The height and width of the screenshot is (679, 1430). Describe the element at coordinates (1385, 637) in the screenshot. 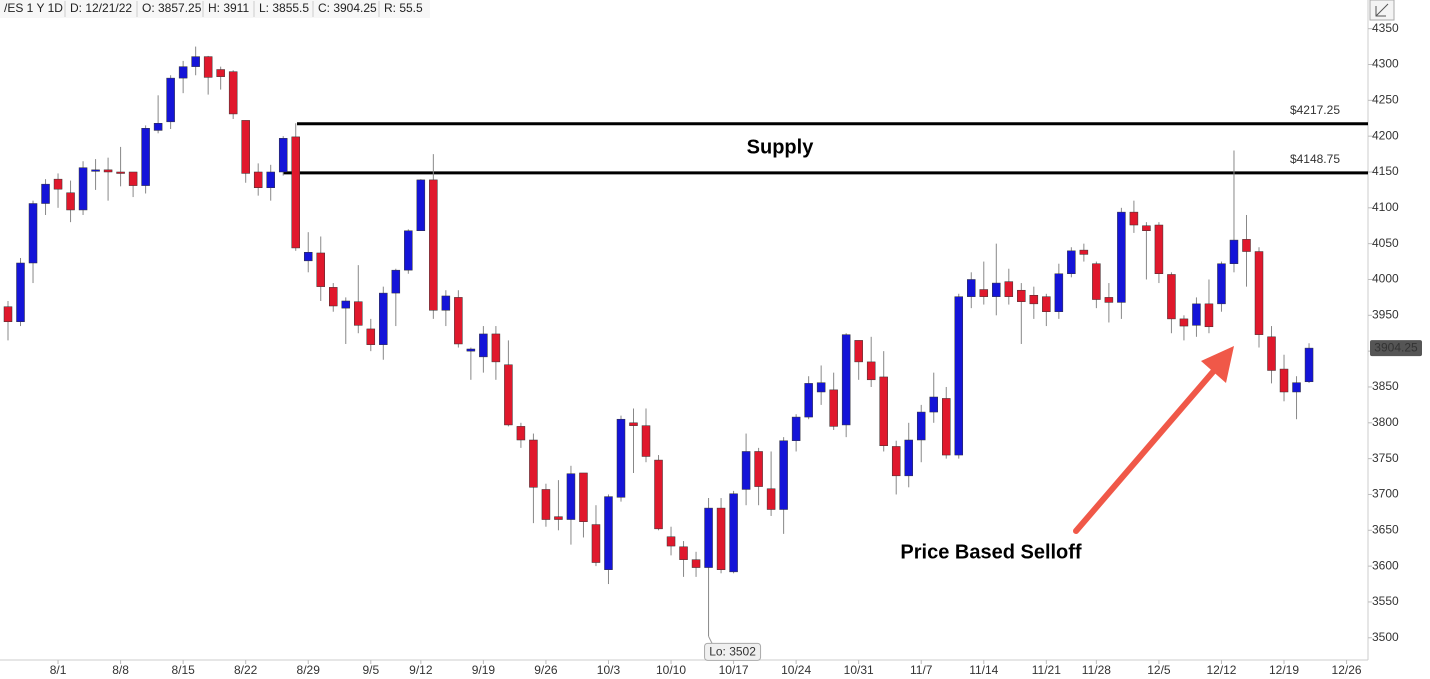

I see `y-tick-label: 3500` at that location.